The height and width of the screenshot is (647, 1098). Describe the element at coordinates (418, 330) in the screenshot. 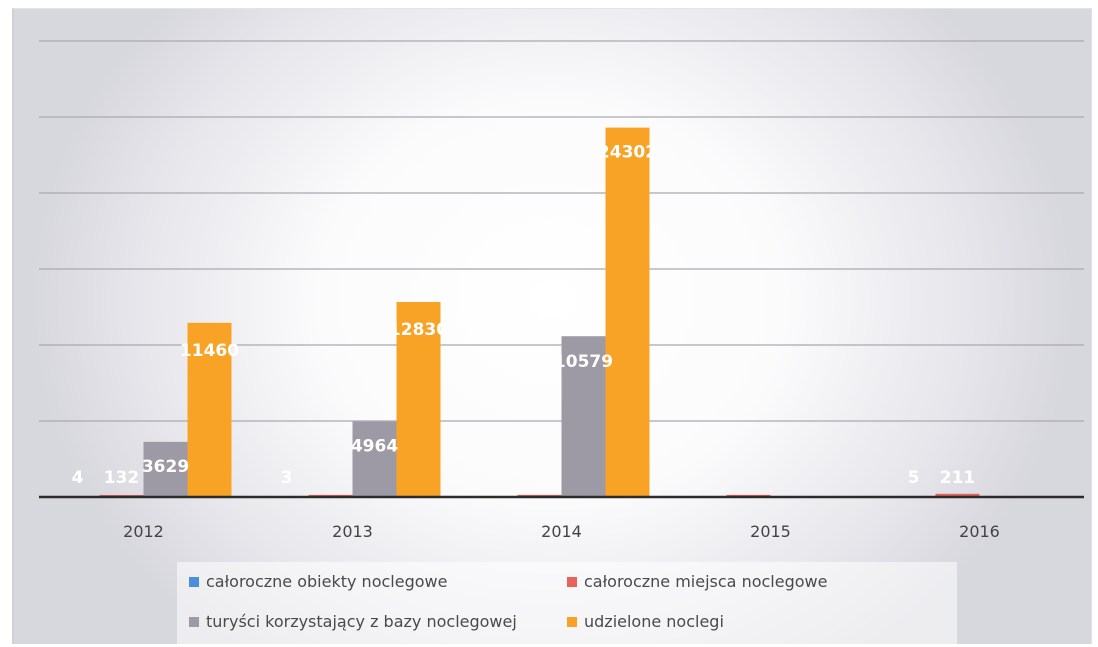

I see `bar-value-label: 12830` at that location.